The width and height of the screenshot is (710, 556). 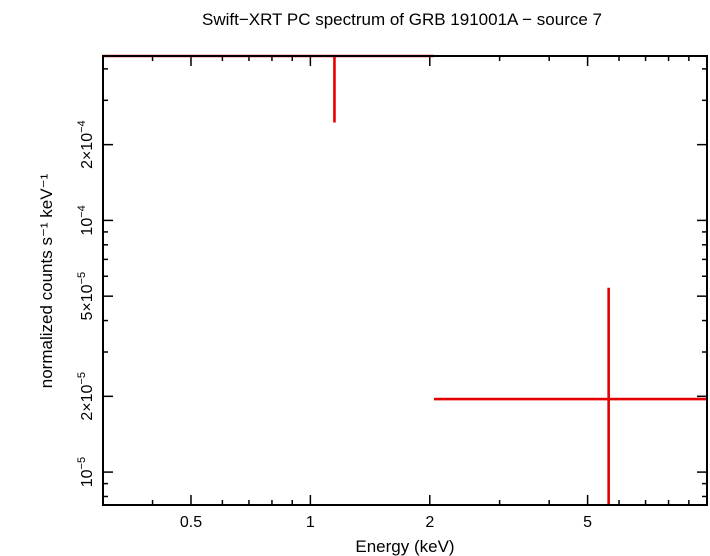 What do you see at coordinates (86, 144) in the screenshot?
I see `y-tick-label: 2×10−4` at bounding box center [86, 144].